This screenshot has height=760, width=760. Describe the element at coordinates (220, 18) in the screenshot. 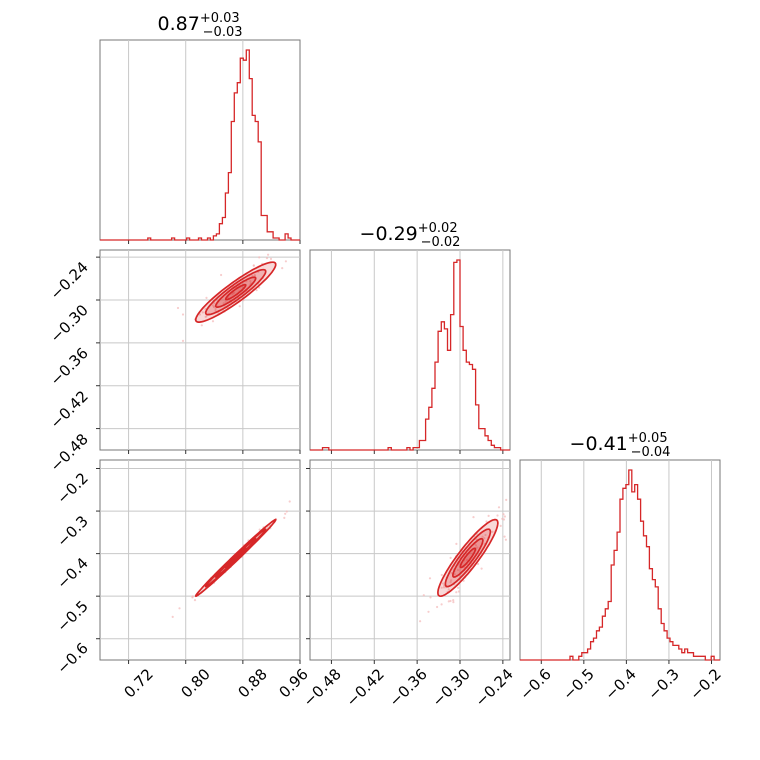

I see `title-p0-plus: +0.03` at that location.